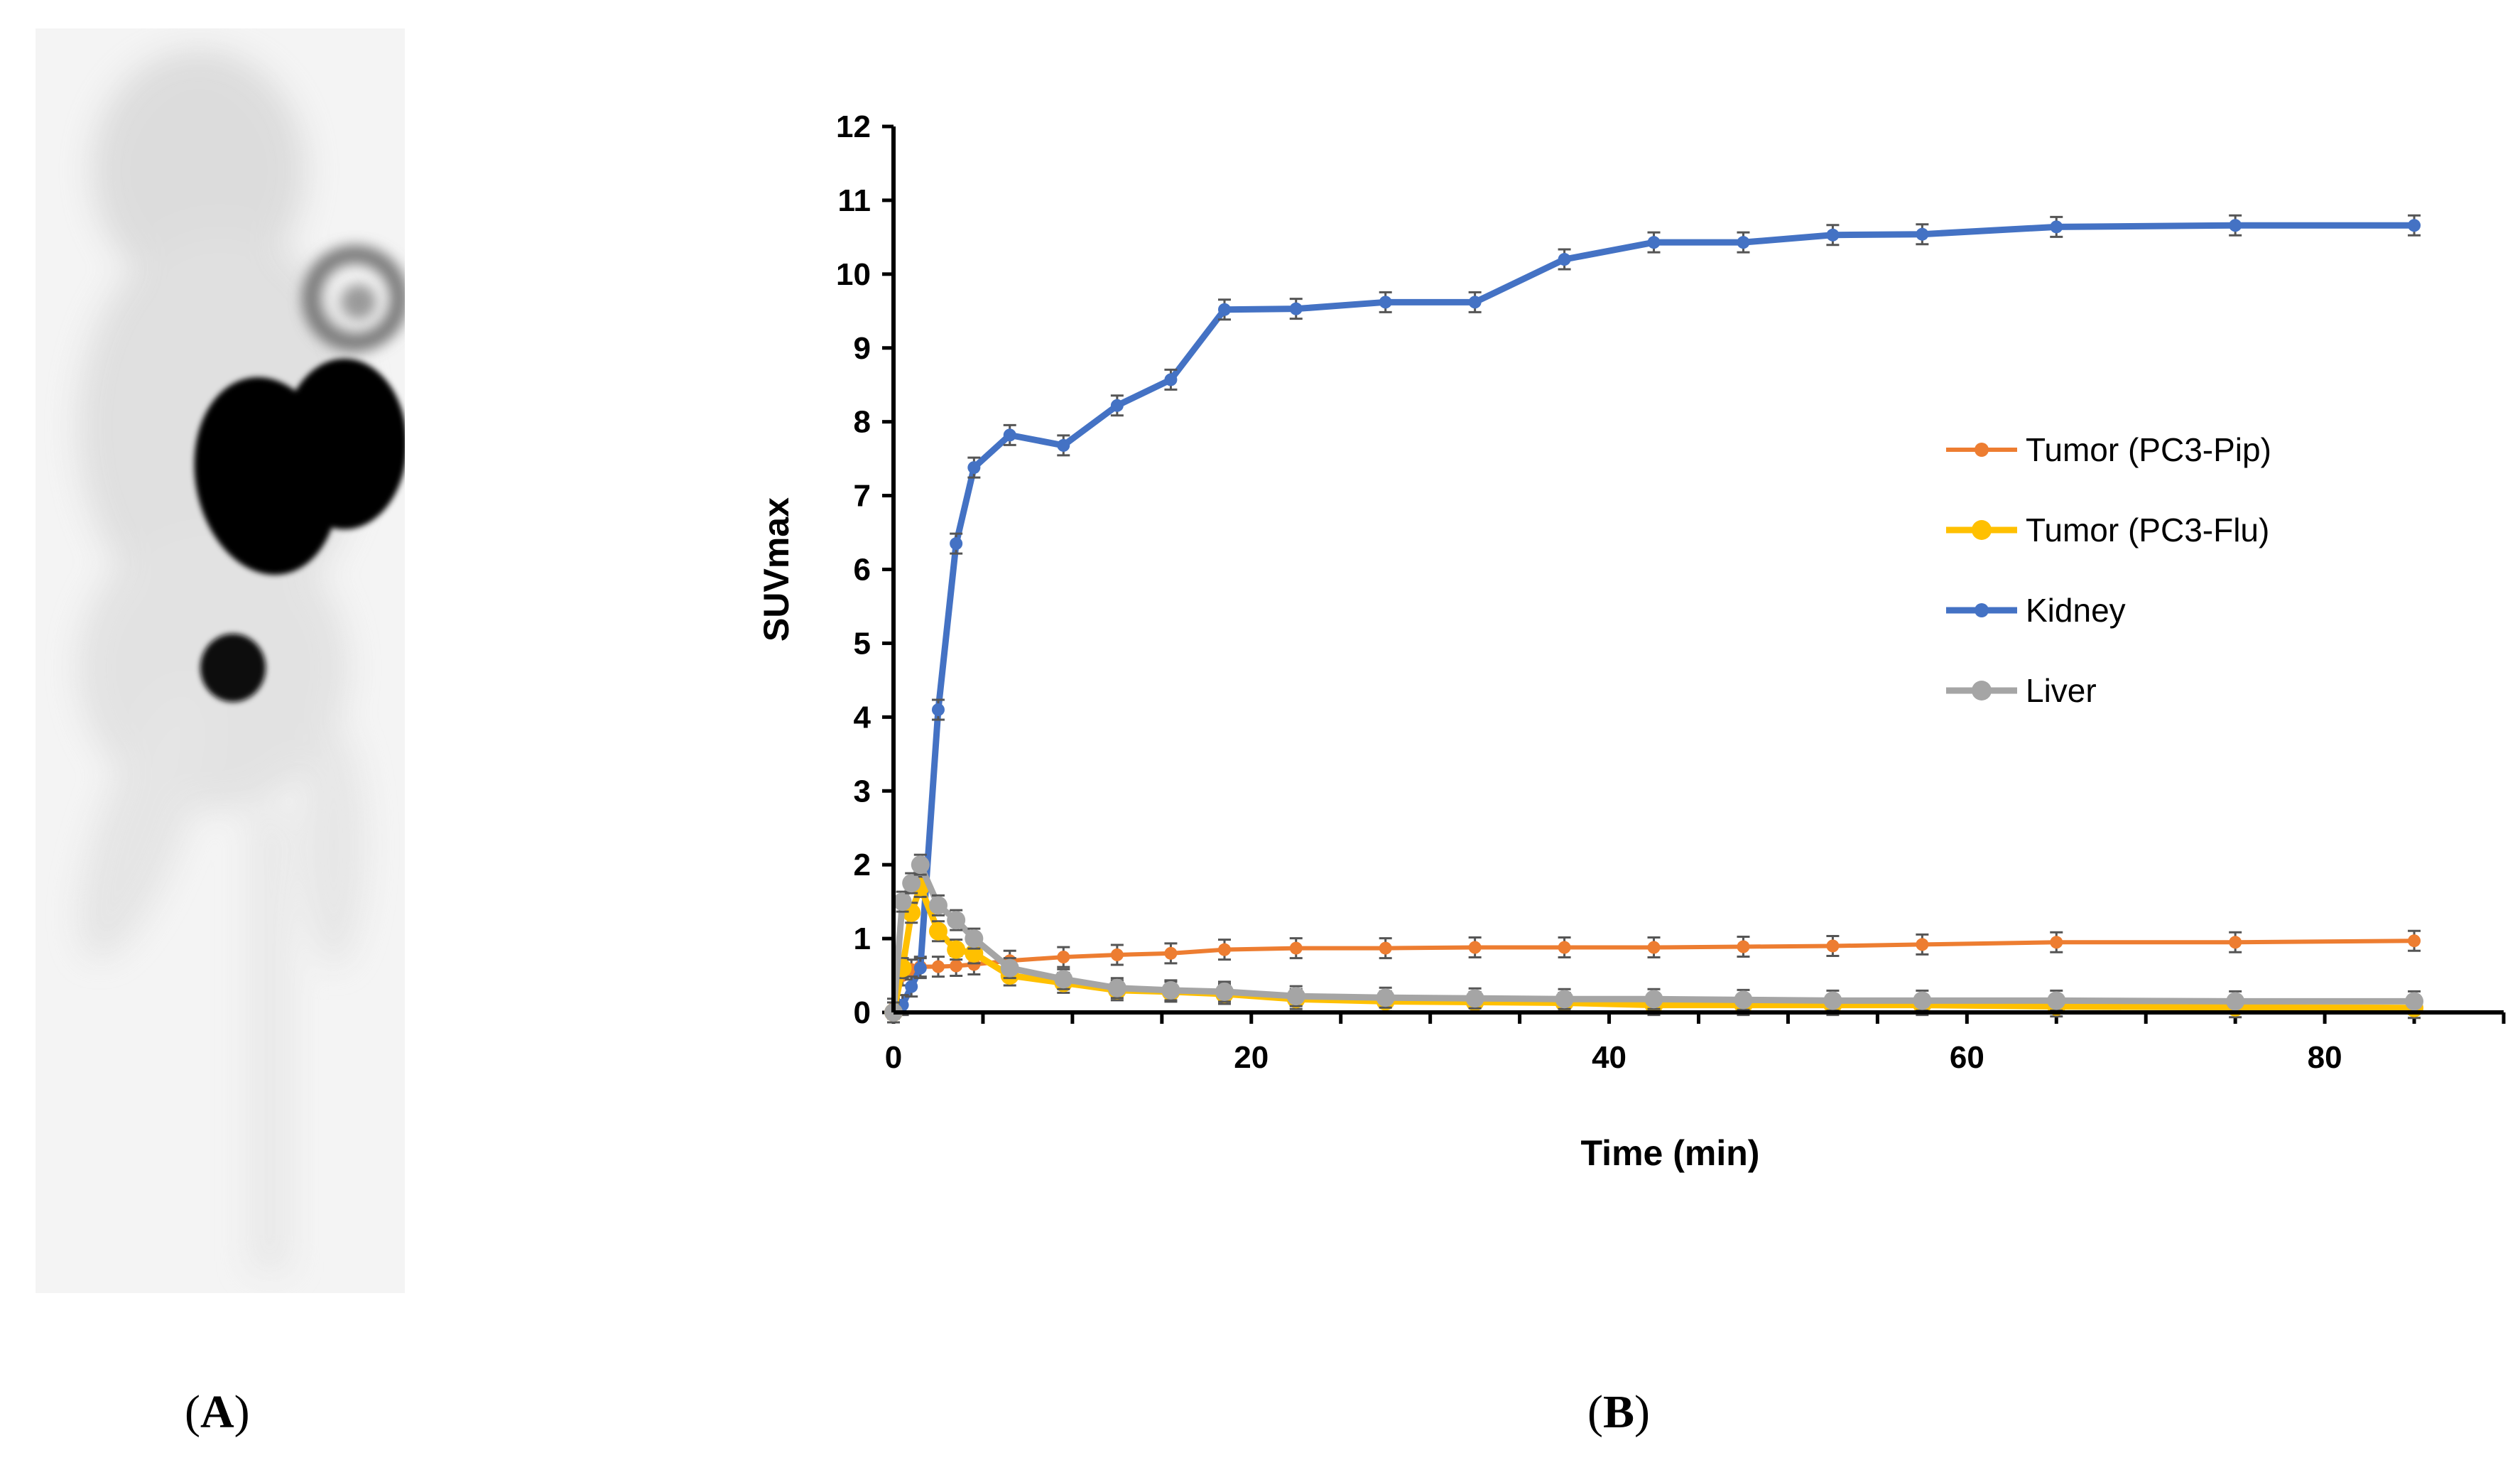  I want to click on legend-item: Tumor (PC3-Pip), so click(2109, 449).